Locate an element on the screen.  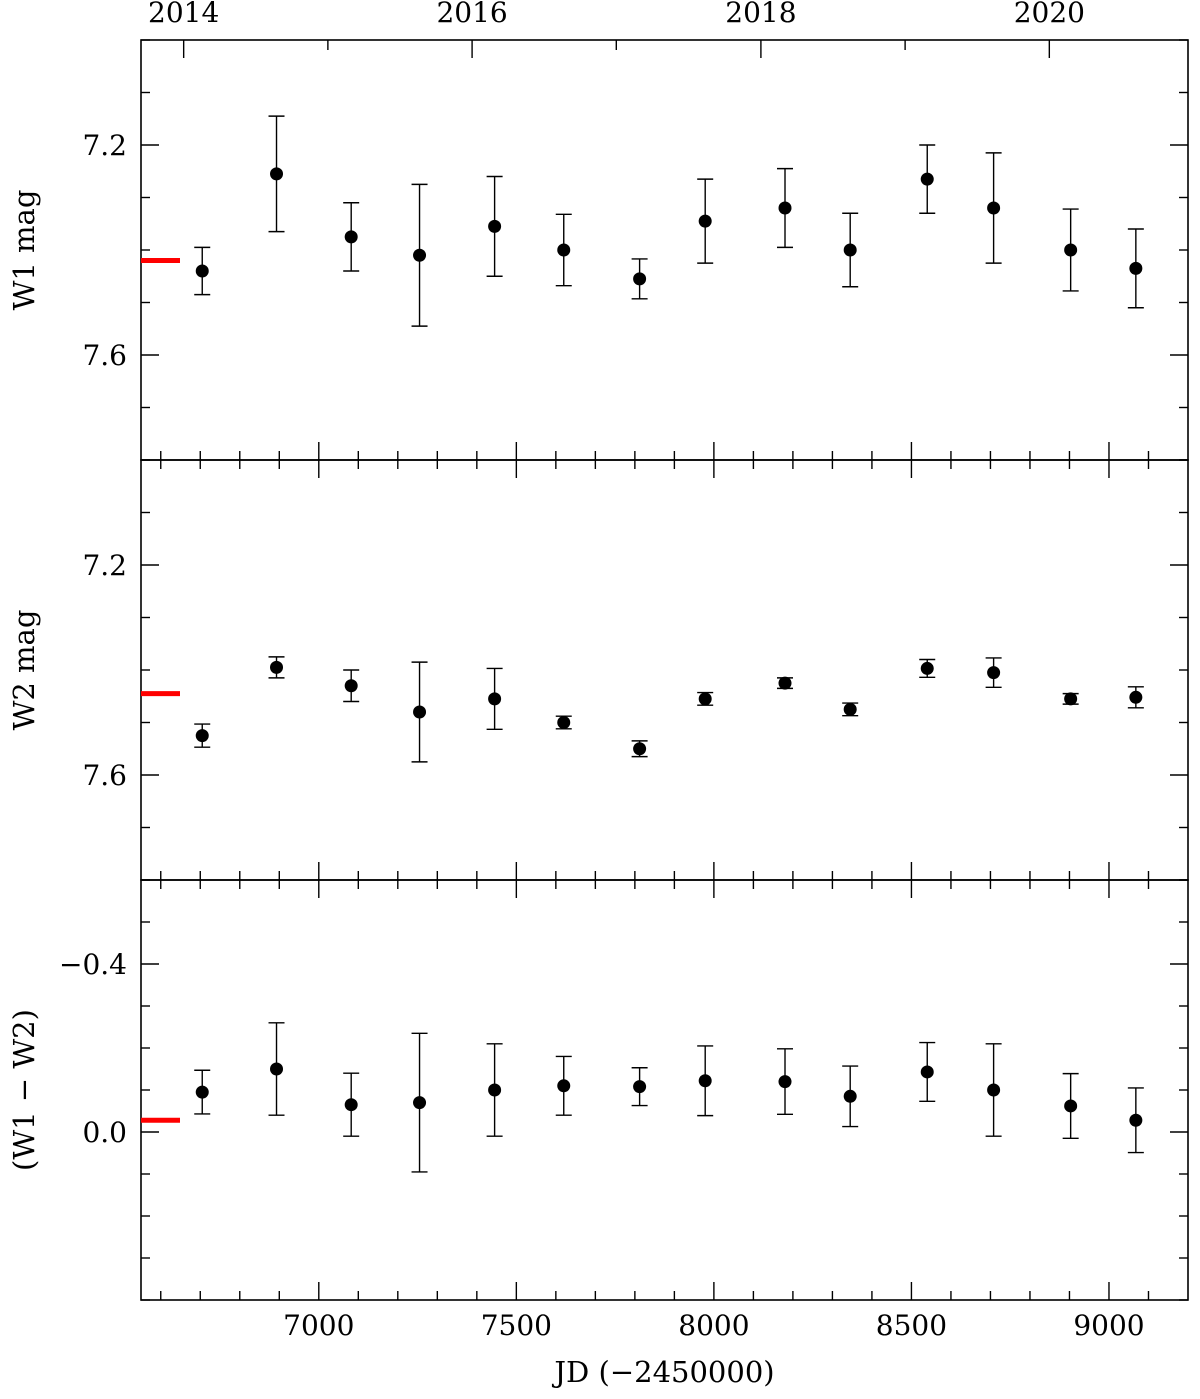
top-year-label: 2020 is located at coordinates (1049, 14).